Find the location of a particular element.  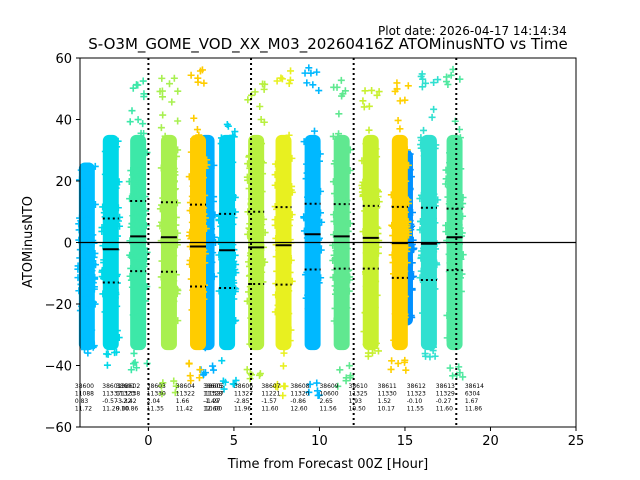

stats-label-line: 11.96 is located at coordinates (242, 409).